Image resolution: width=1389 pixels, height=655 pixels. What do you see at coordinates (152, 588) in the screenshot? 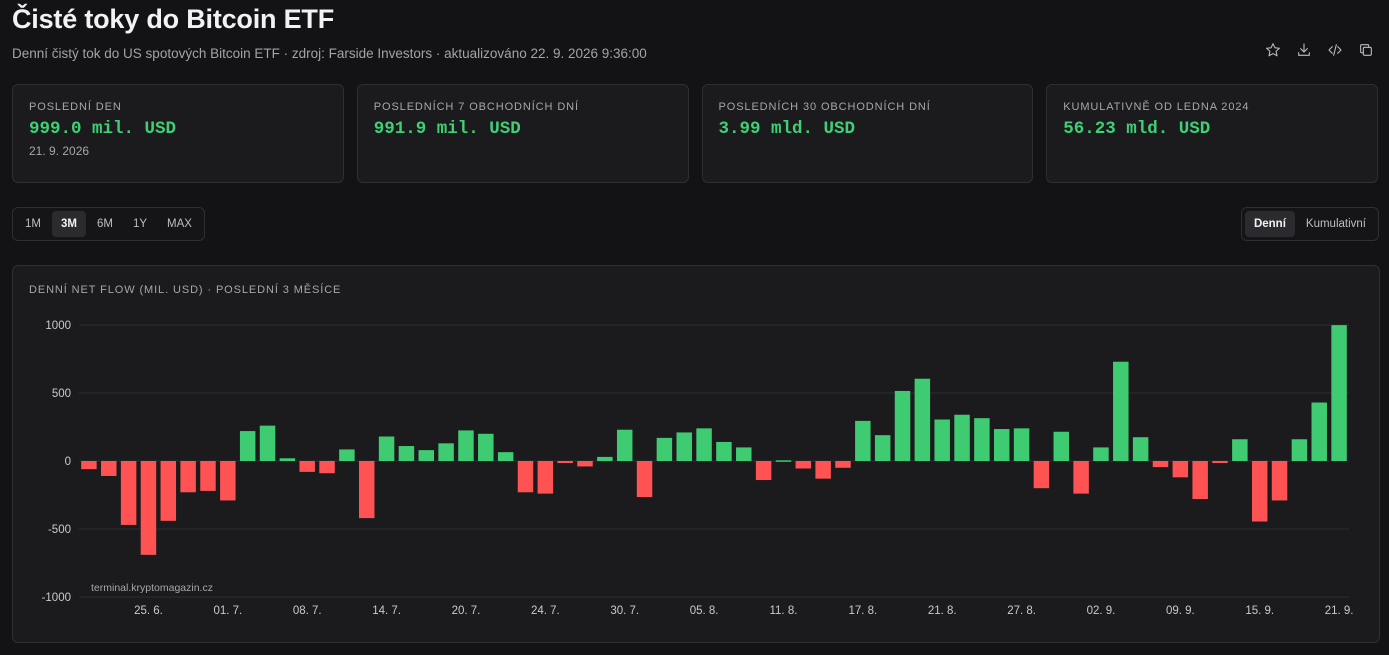
I see `watermark: terminal.kryptomagazin.cz` at bounding box center [152, 588].